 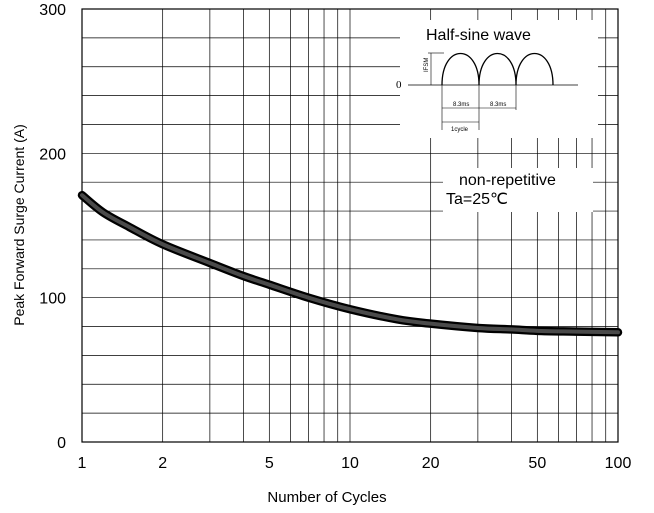 I want to click on x-tick-labels: 1 2 5 10 20 50 100, so click(x=355, y=463).